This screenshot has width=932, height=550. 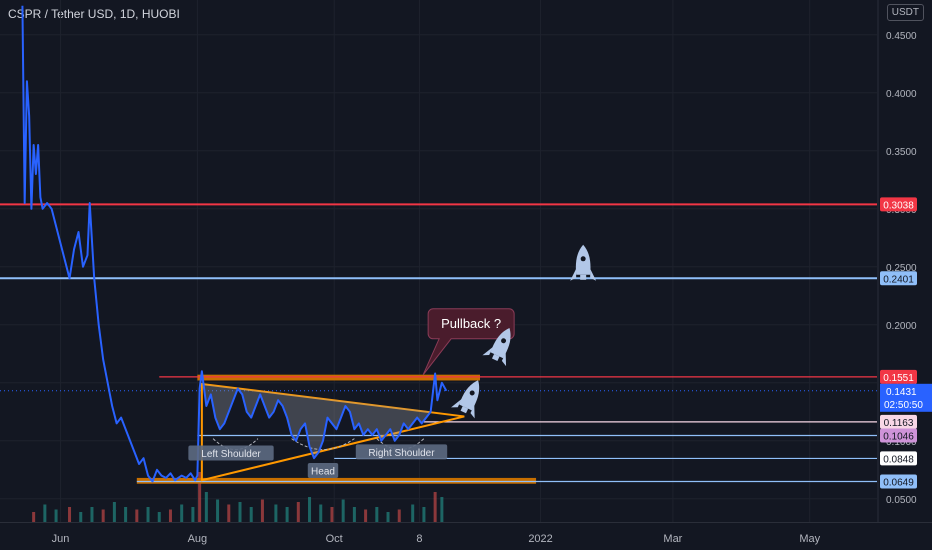 I want to click on level-badge-label: 0.1046, so click(x=898, y=436).